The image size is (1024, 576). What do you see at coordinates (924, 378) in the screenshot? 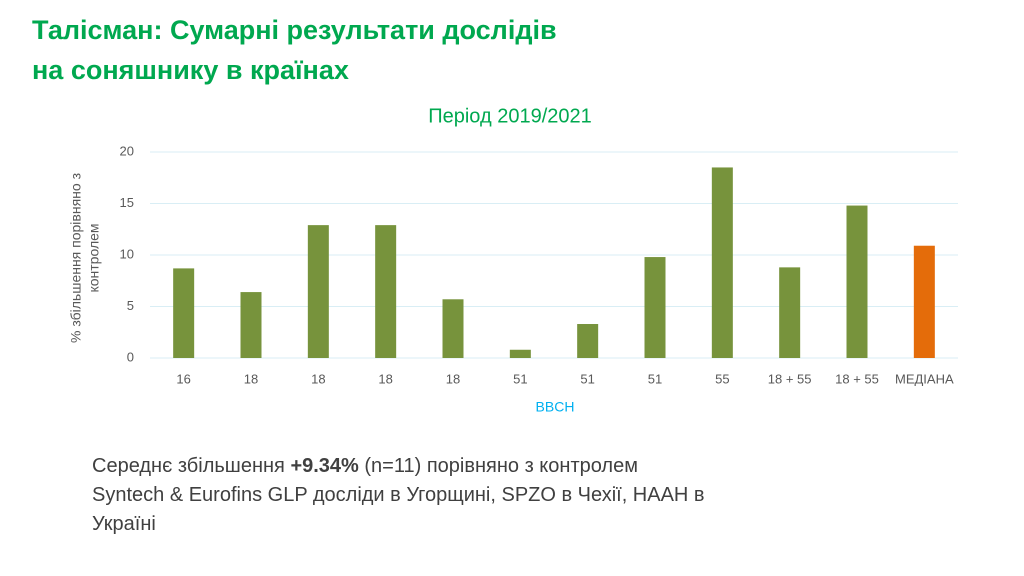
I see `x-tick-label: МЕДІАНА` at bounding box center [924, 378].